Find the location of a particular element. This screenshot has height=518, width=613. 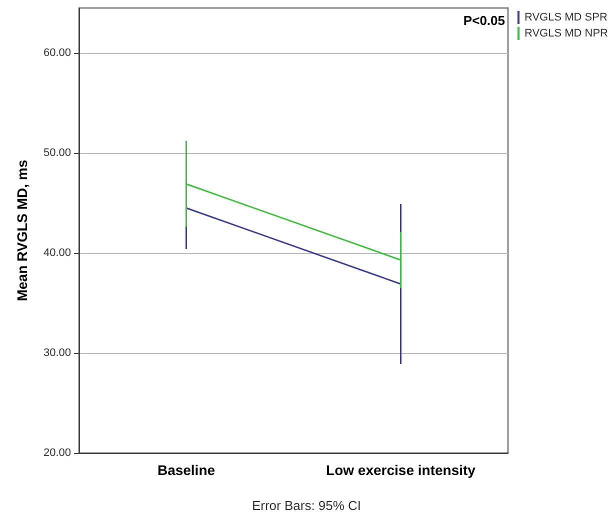

legend-label: RVGLS MD SPR is located at coordinates (566, 18).